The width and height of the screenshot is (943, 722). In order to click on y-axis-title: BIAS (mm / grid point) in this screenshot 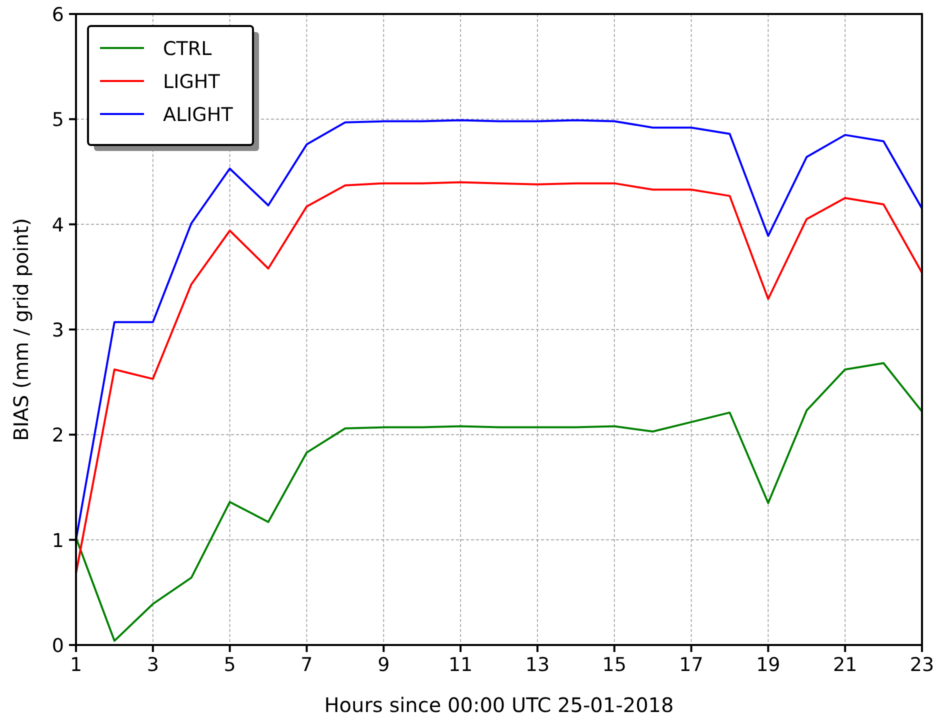, I will do `click(21, 329)`.